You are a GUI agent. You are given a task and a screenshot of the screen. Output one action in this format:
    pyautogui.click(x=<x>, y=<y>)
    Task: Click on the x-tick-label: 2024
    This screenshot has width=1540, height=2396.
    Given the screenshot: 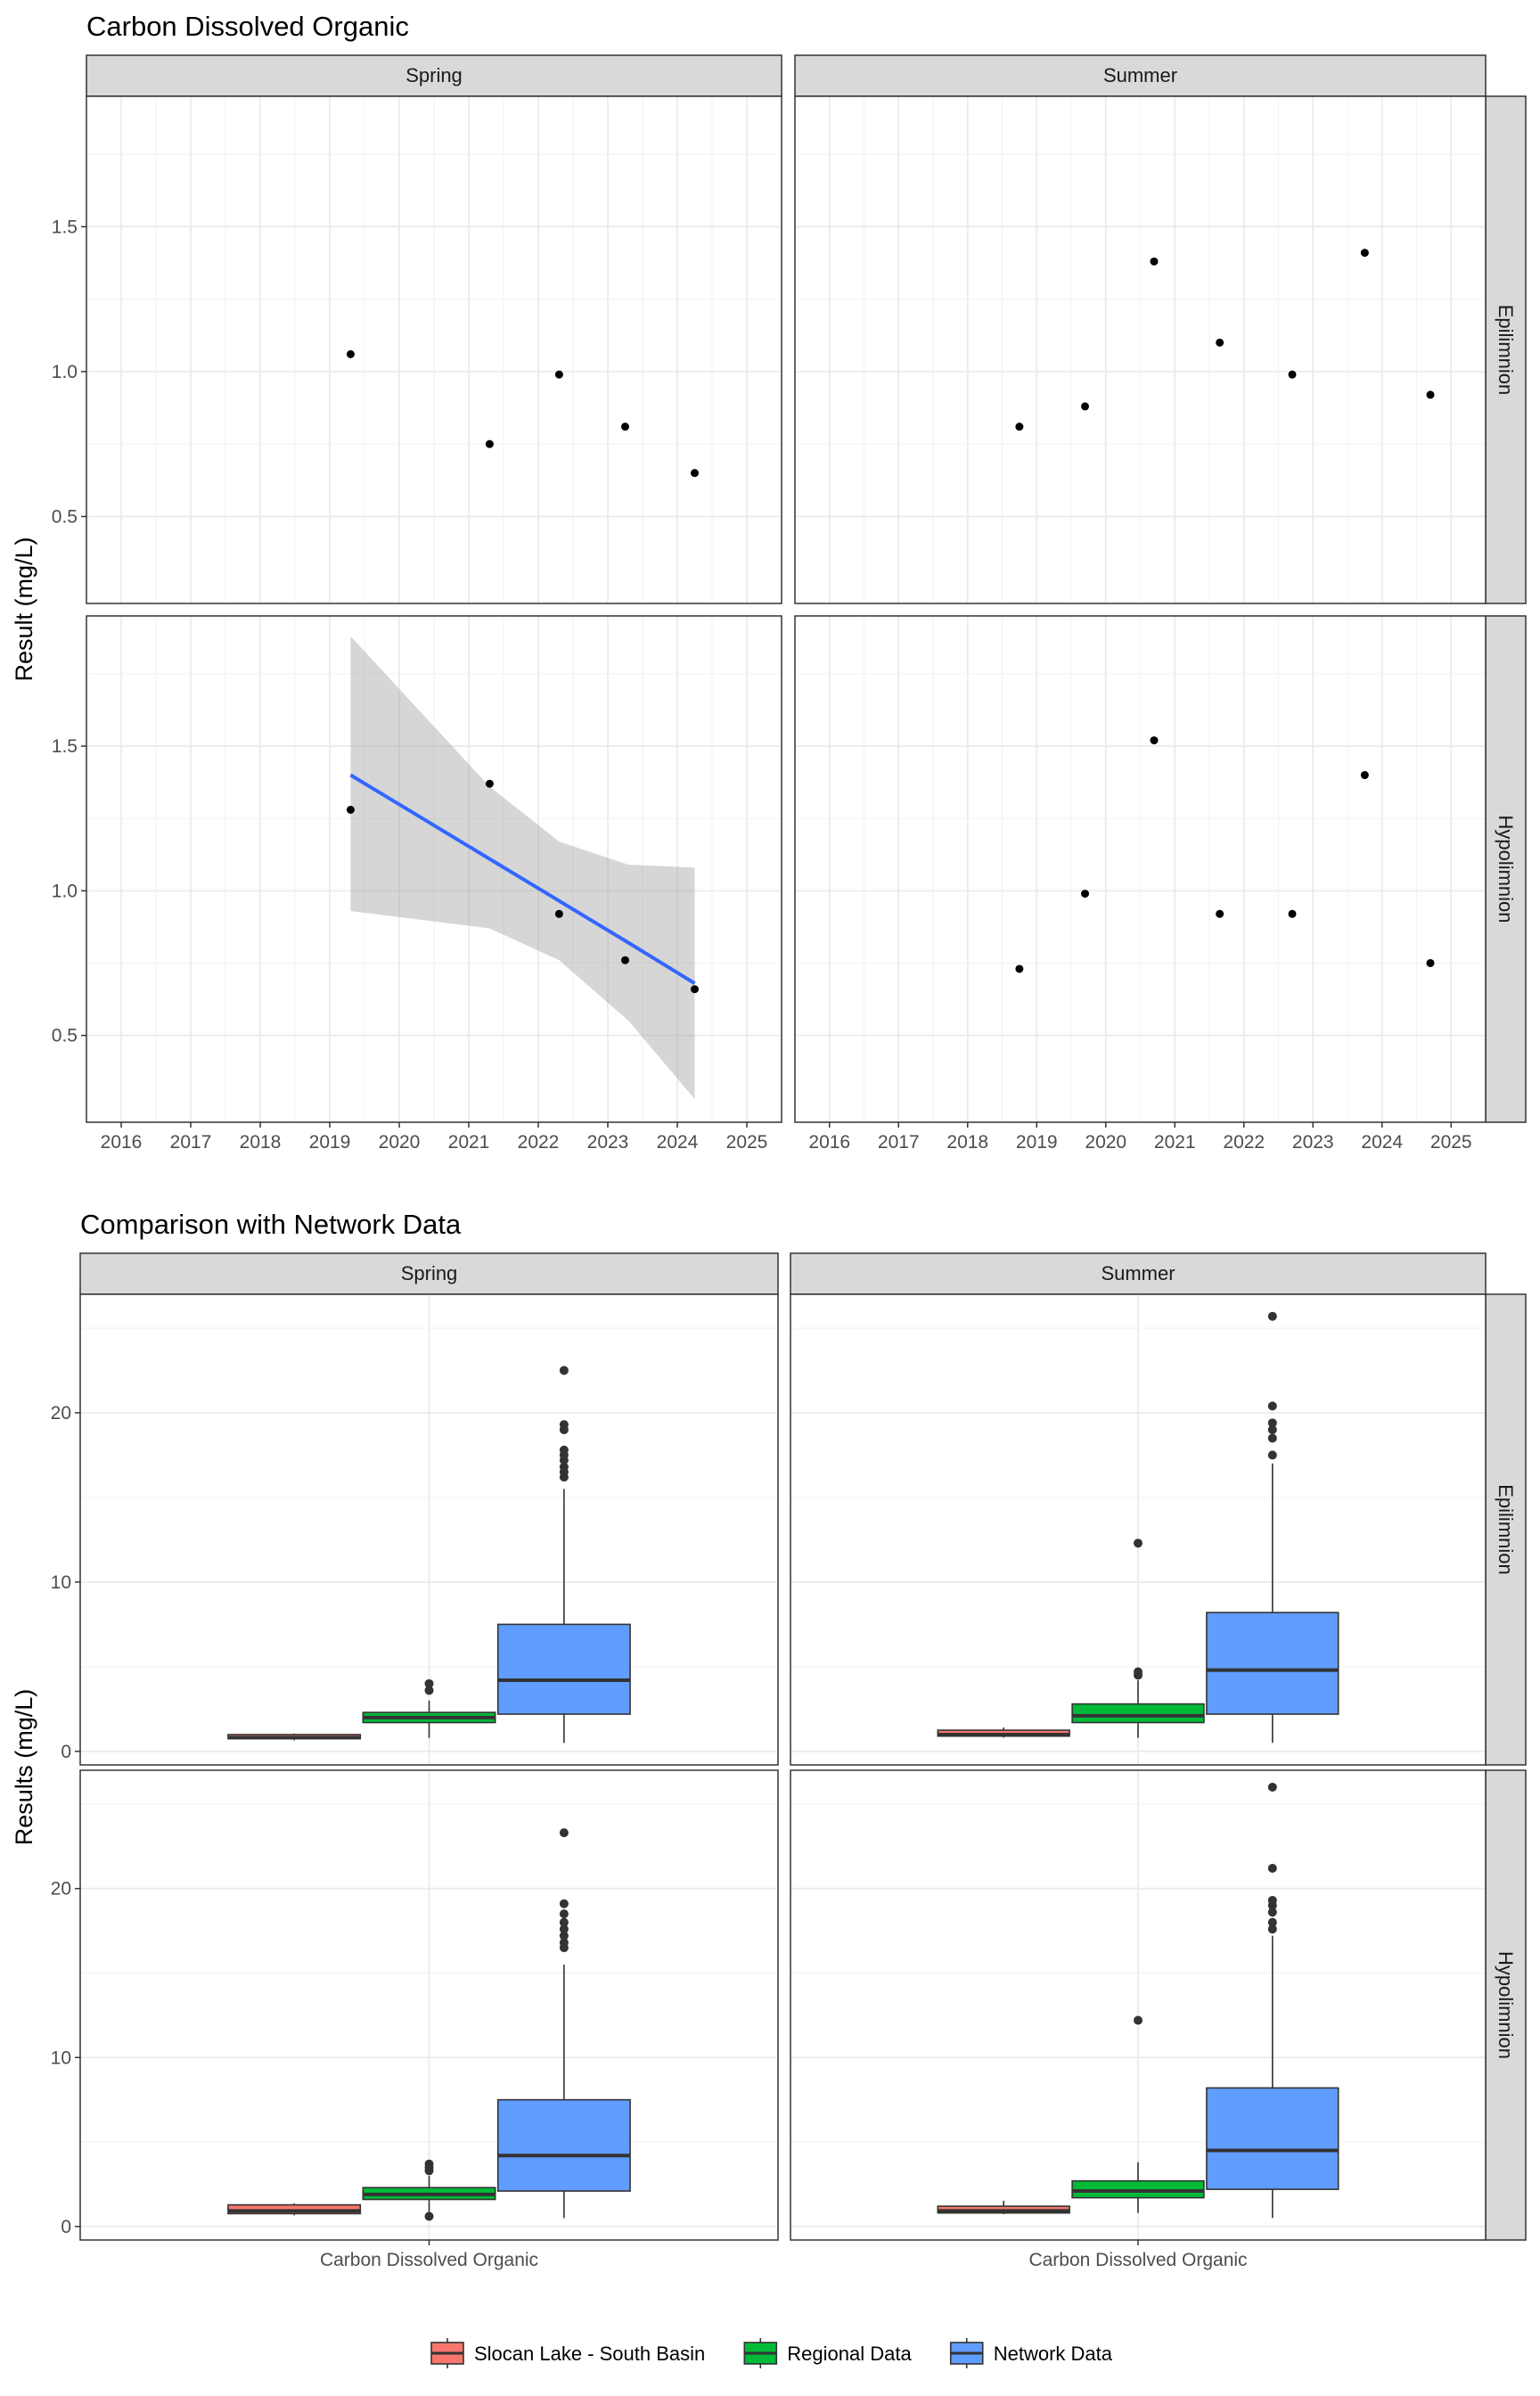 What is the action you would take?
    pyautogui.click(x=678, y=1142)
    